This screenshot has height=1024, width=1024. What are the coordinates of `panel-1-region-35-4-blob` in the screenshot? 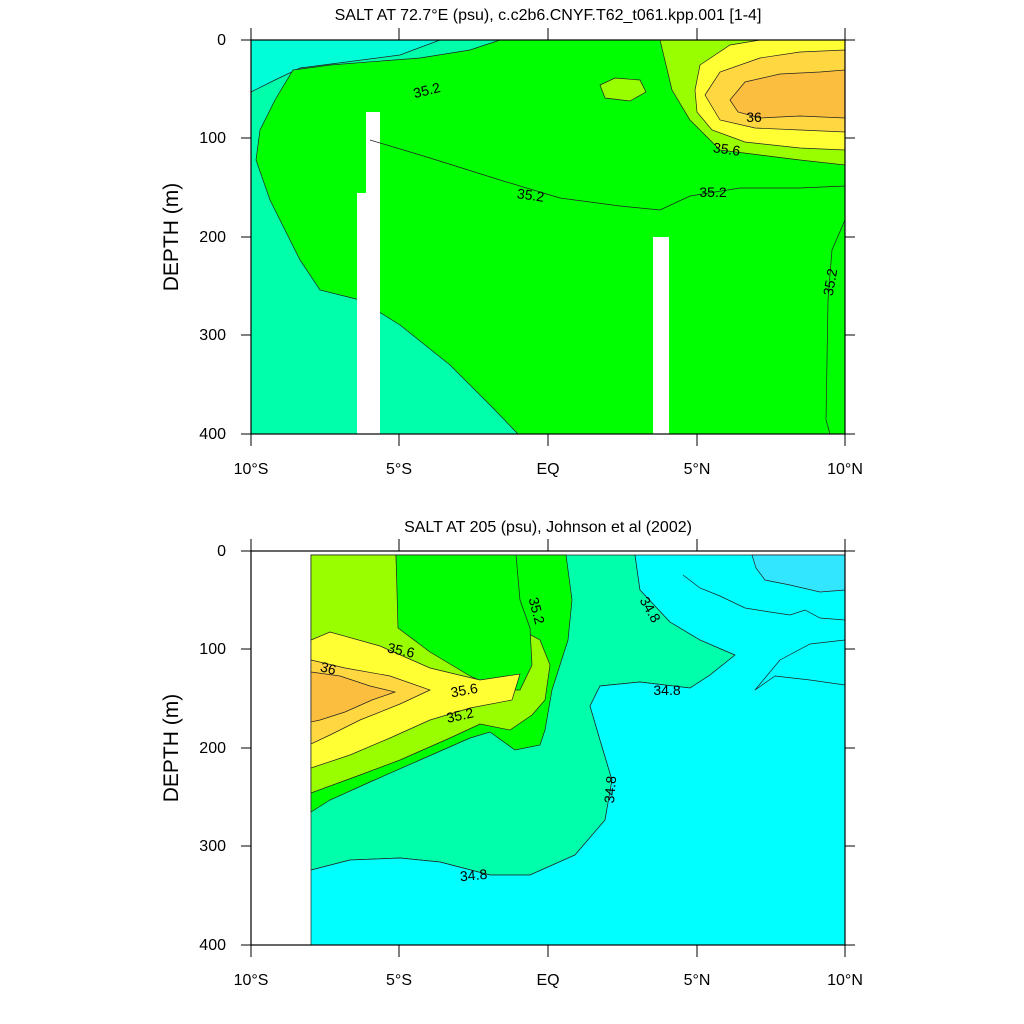 It's located at (623, 89).